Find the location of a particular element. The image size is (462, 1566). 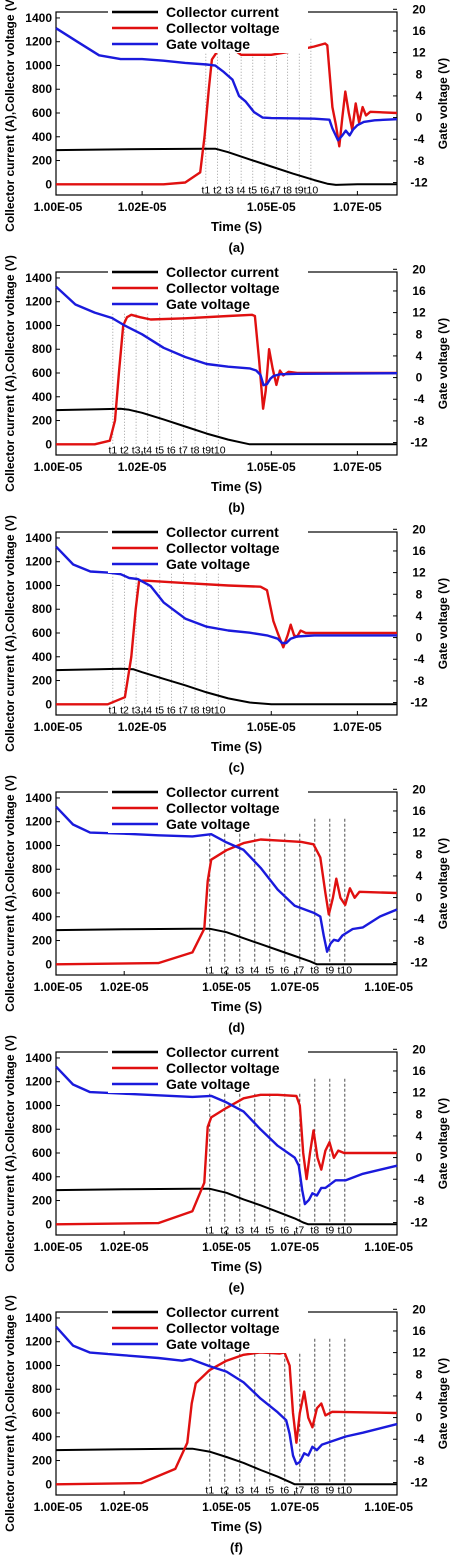

y-left-tick-label: 0 is located at coordinates (48, 1484).